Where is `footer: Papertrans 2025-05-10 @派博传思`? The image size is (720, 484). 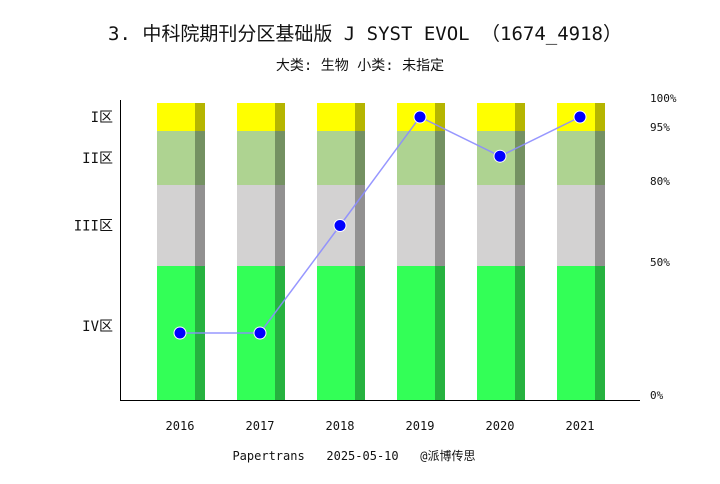 footer: Papertrans 2025-05-10 @派博传思 is located at coordinates (353, 455).